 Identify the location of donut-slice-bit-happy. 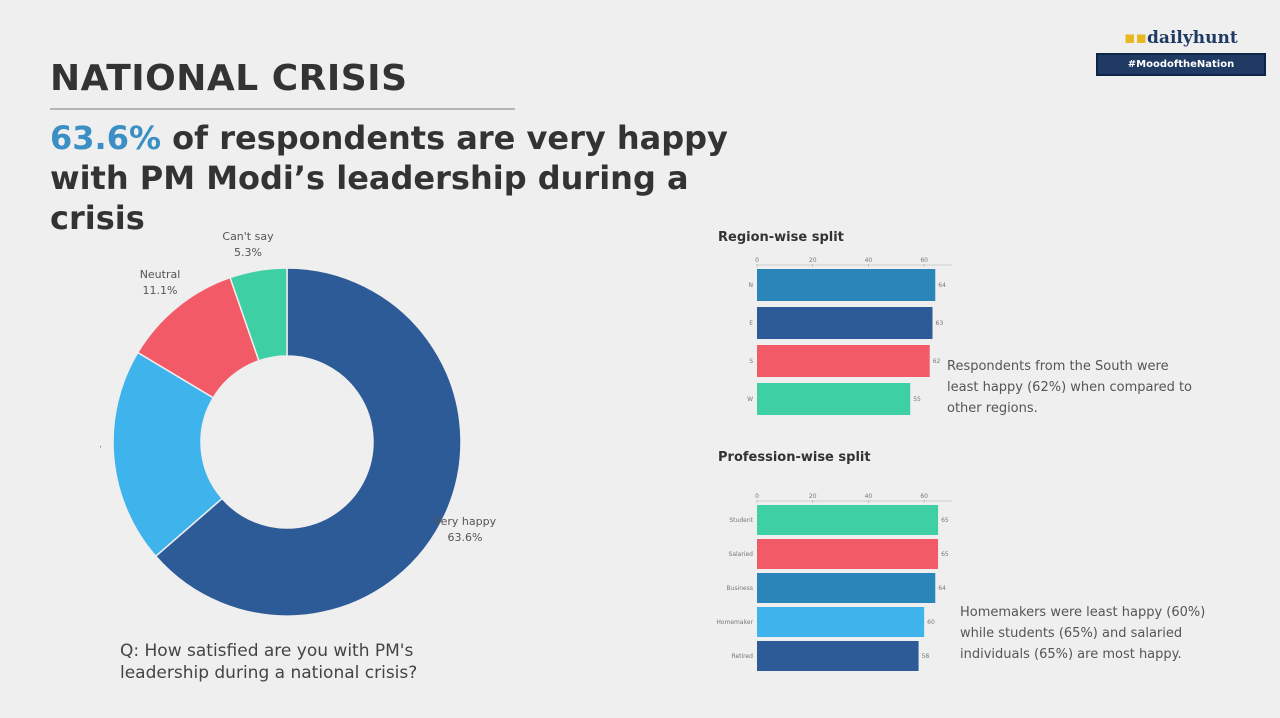
(168, 454).